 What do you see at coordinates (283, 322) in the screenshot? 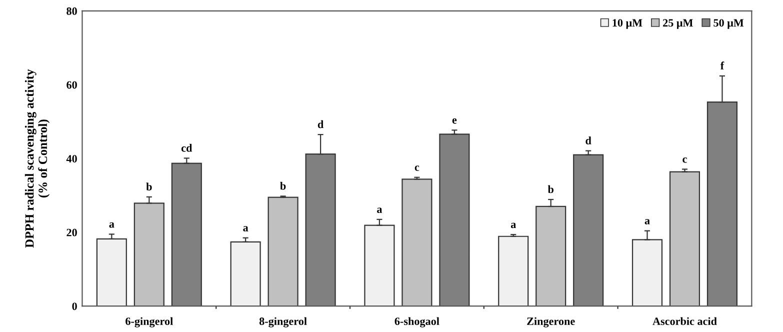
I see `x-tick-label: 8-gingerol` at bounding box center [283, 322].